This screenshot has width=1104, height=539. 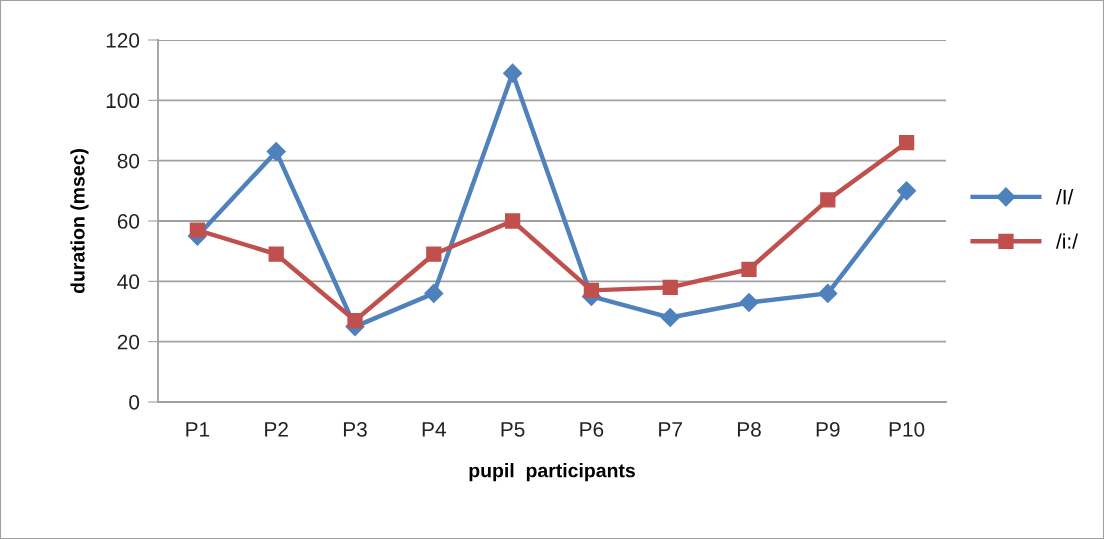 I want to click on y-tick-label: 100, so click(x=123, y=101).